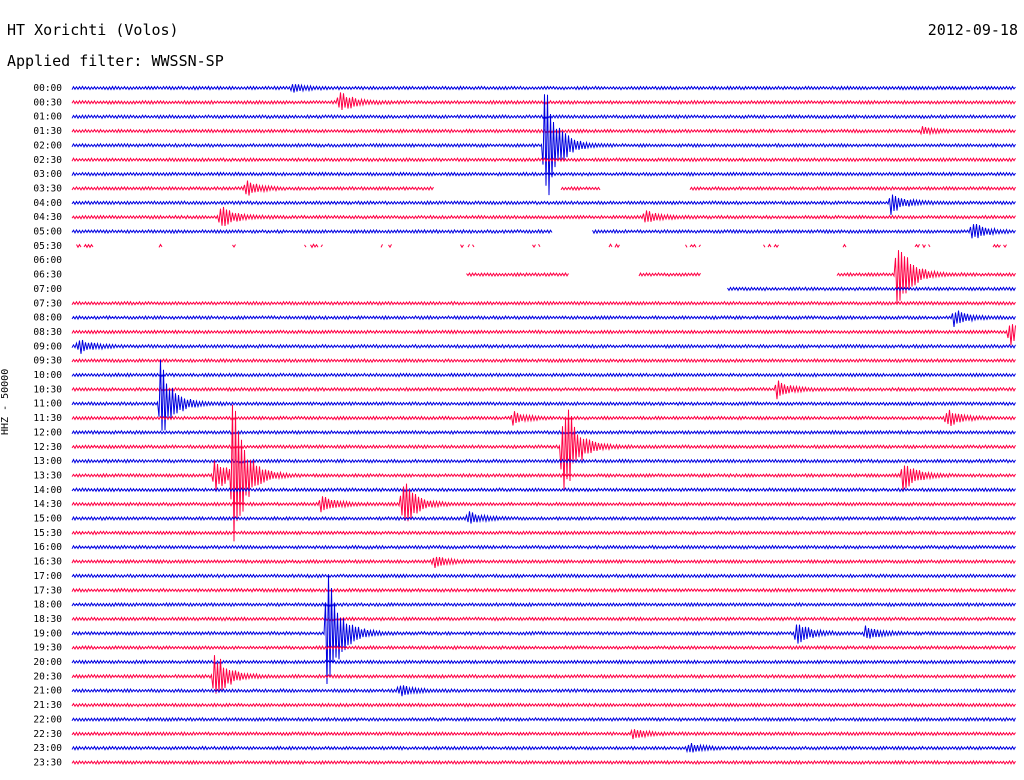  Describe the element at coordinates (47, 332) in the screenshot. I see `time-label: 08:30` at that location.